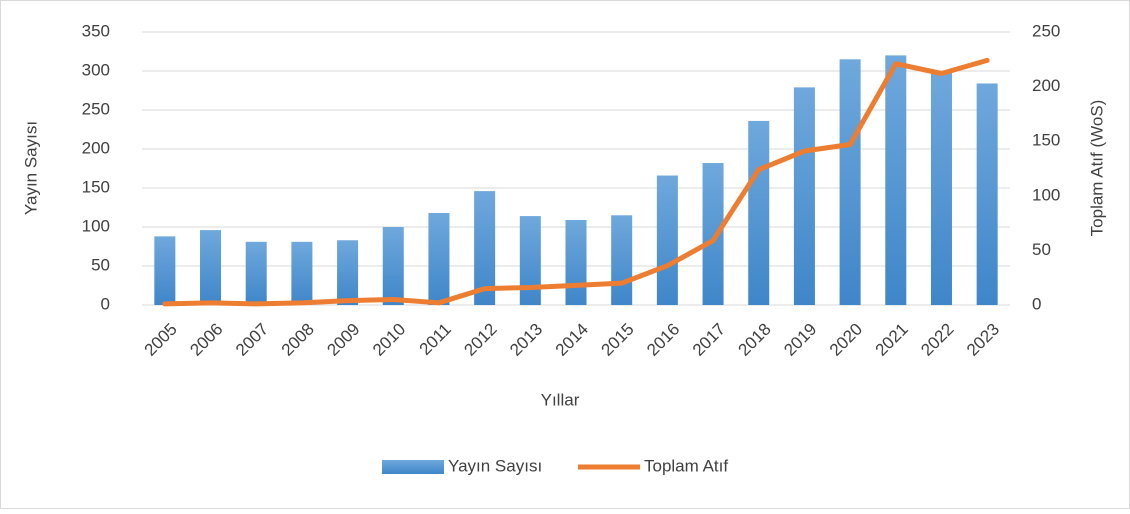  I want to click on y-tick-label: 300, so click(96, 69).